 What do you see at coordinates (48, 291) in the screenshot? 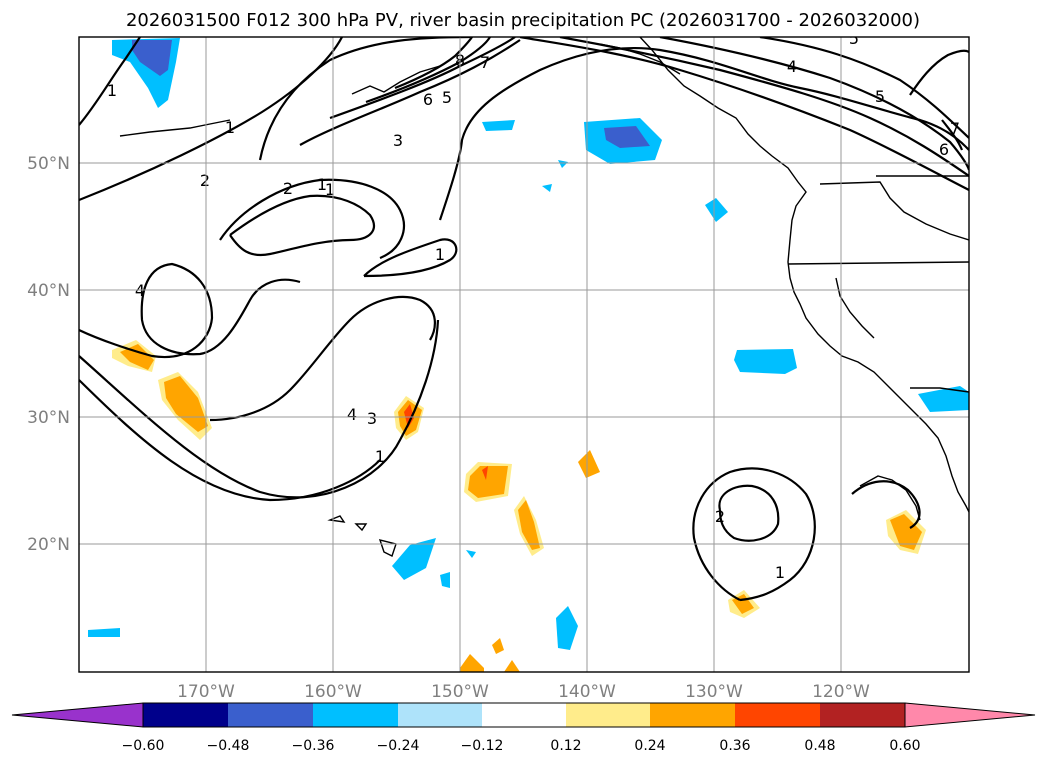
I see `lat-tick-label: 40°N` at bounding box center [48, 291].